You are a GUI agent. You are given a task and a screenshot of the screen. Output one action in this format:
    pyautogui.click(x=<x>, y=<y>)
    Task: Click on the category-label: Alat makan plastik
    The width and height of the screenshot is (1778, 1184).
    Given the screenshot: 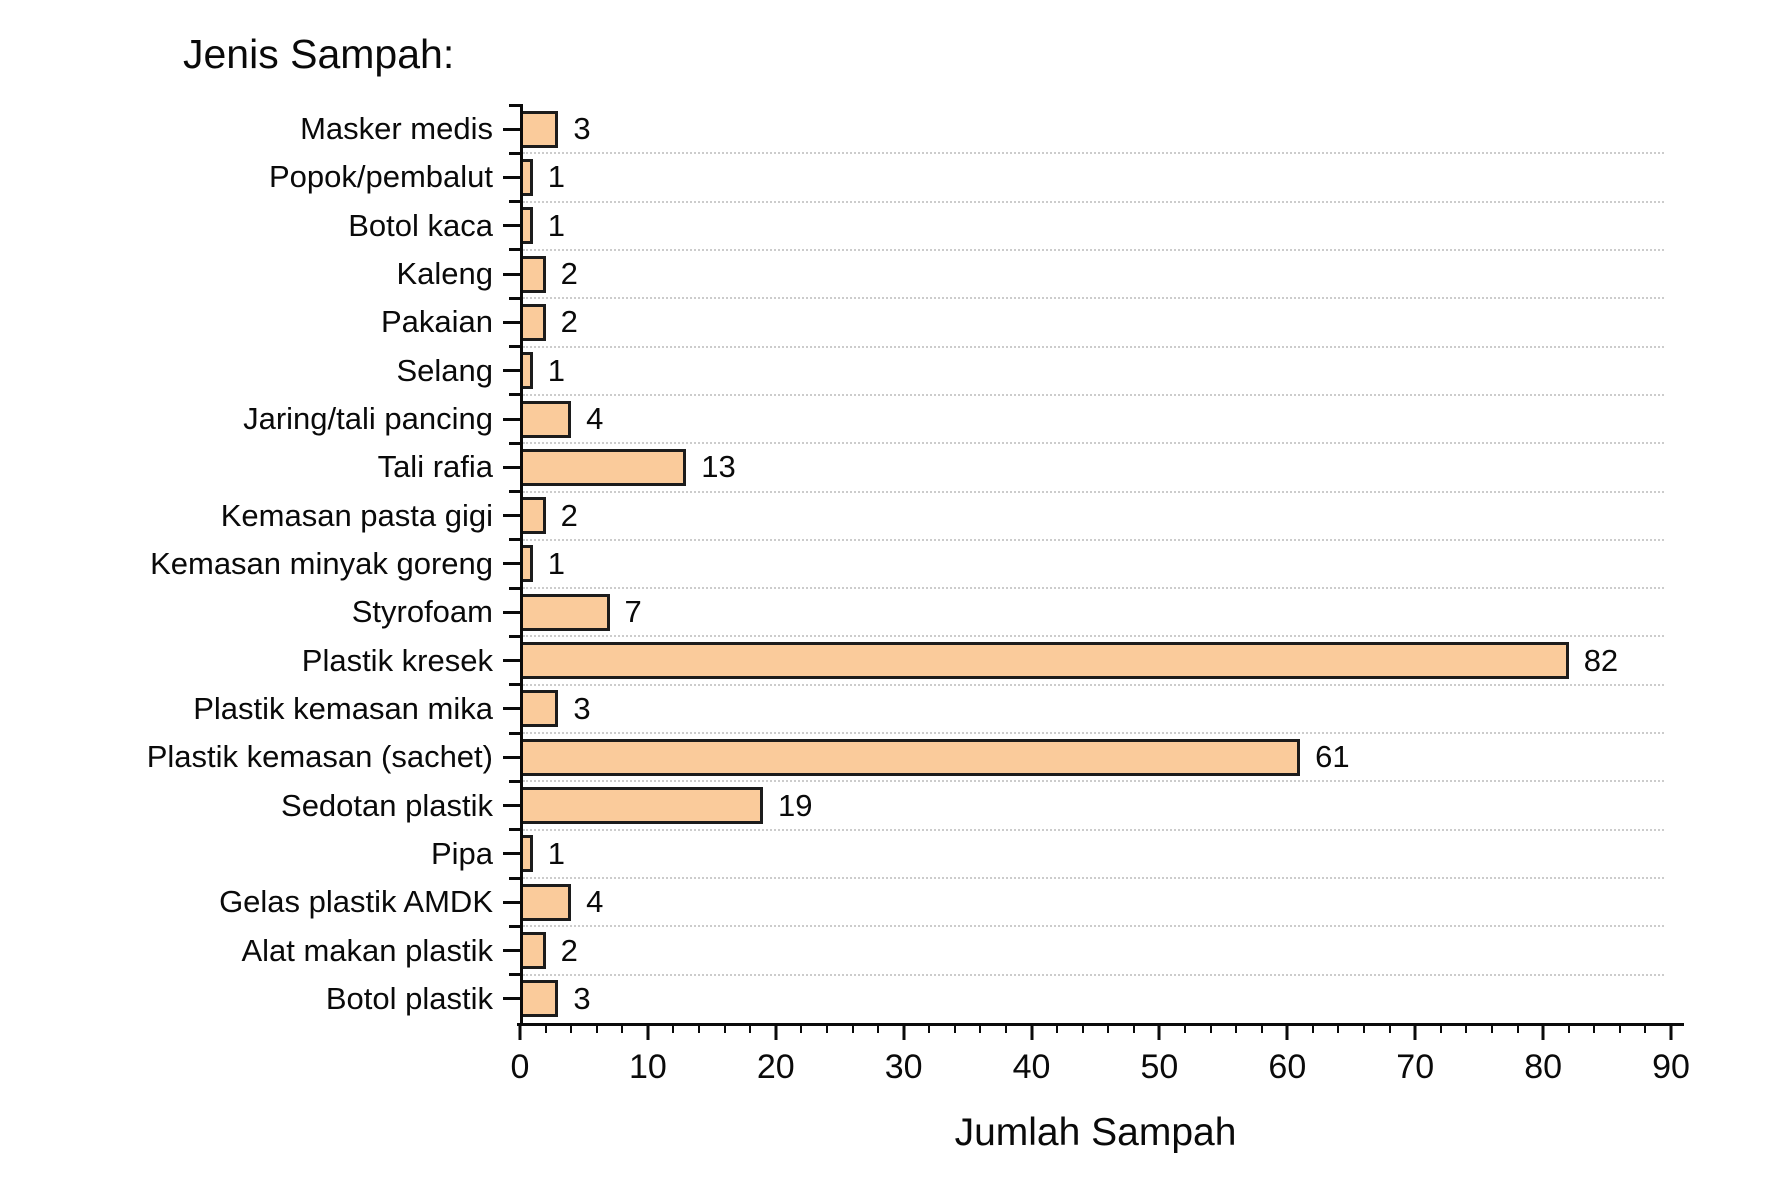 What is the action you would take?
    pyautogui.click(x=367, y=950)
    